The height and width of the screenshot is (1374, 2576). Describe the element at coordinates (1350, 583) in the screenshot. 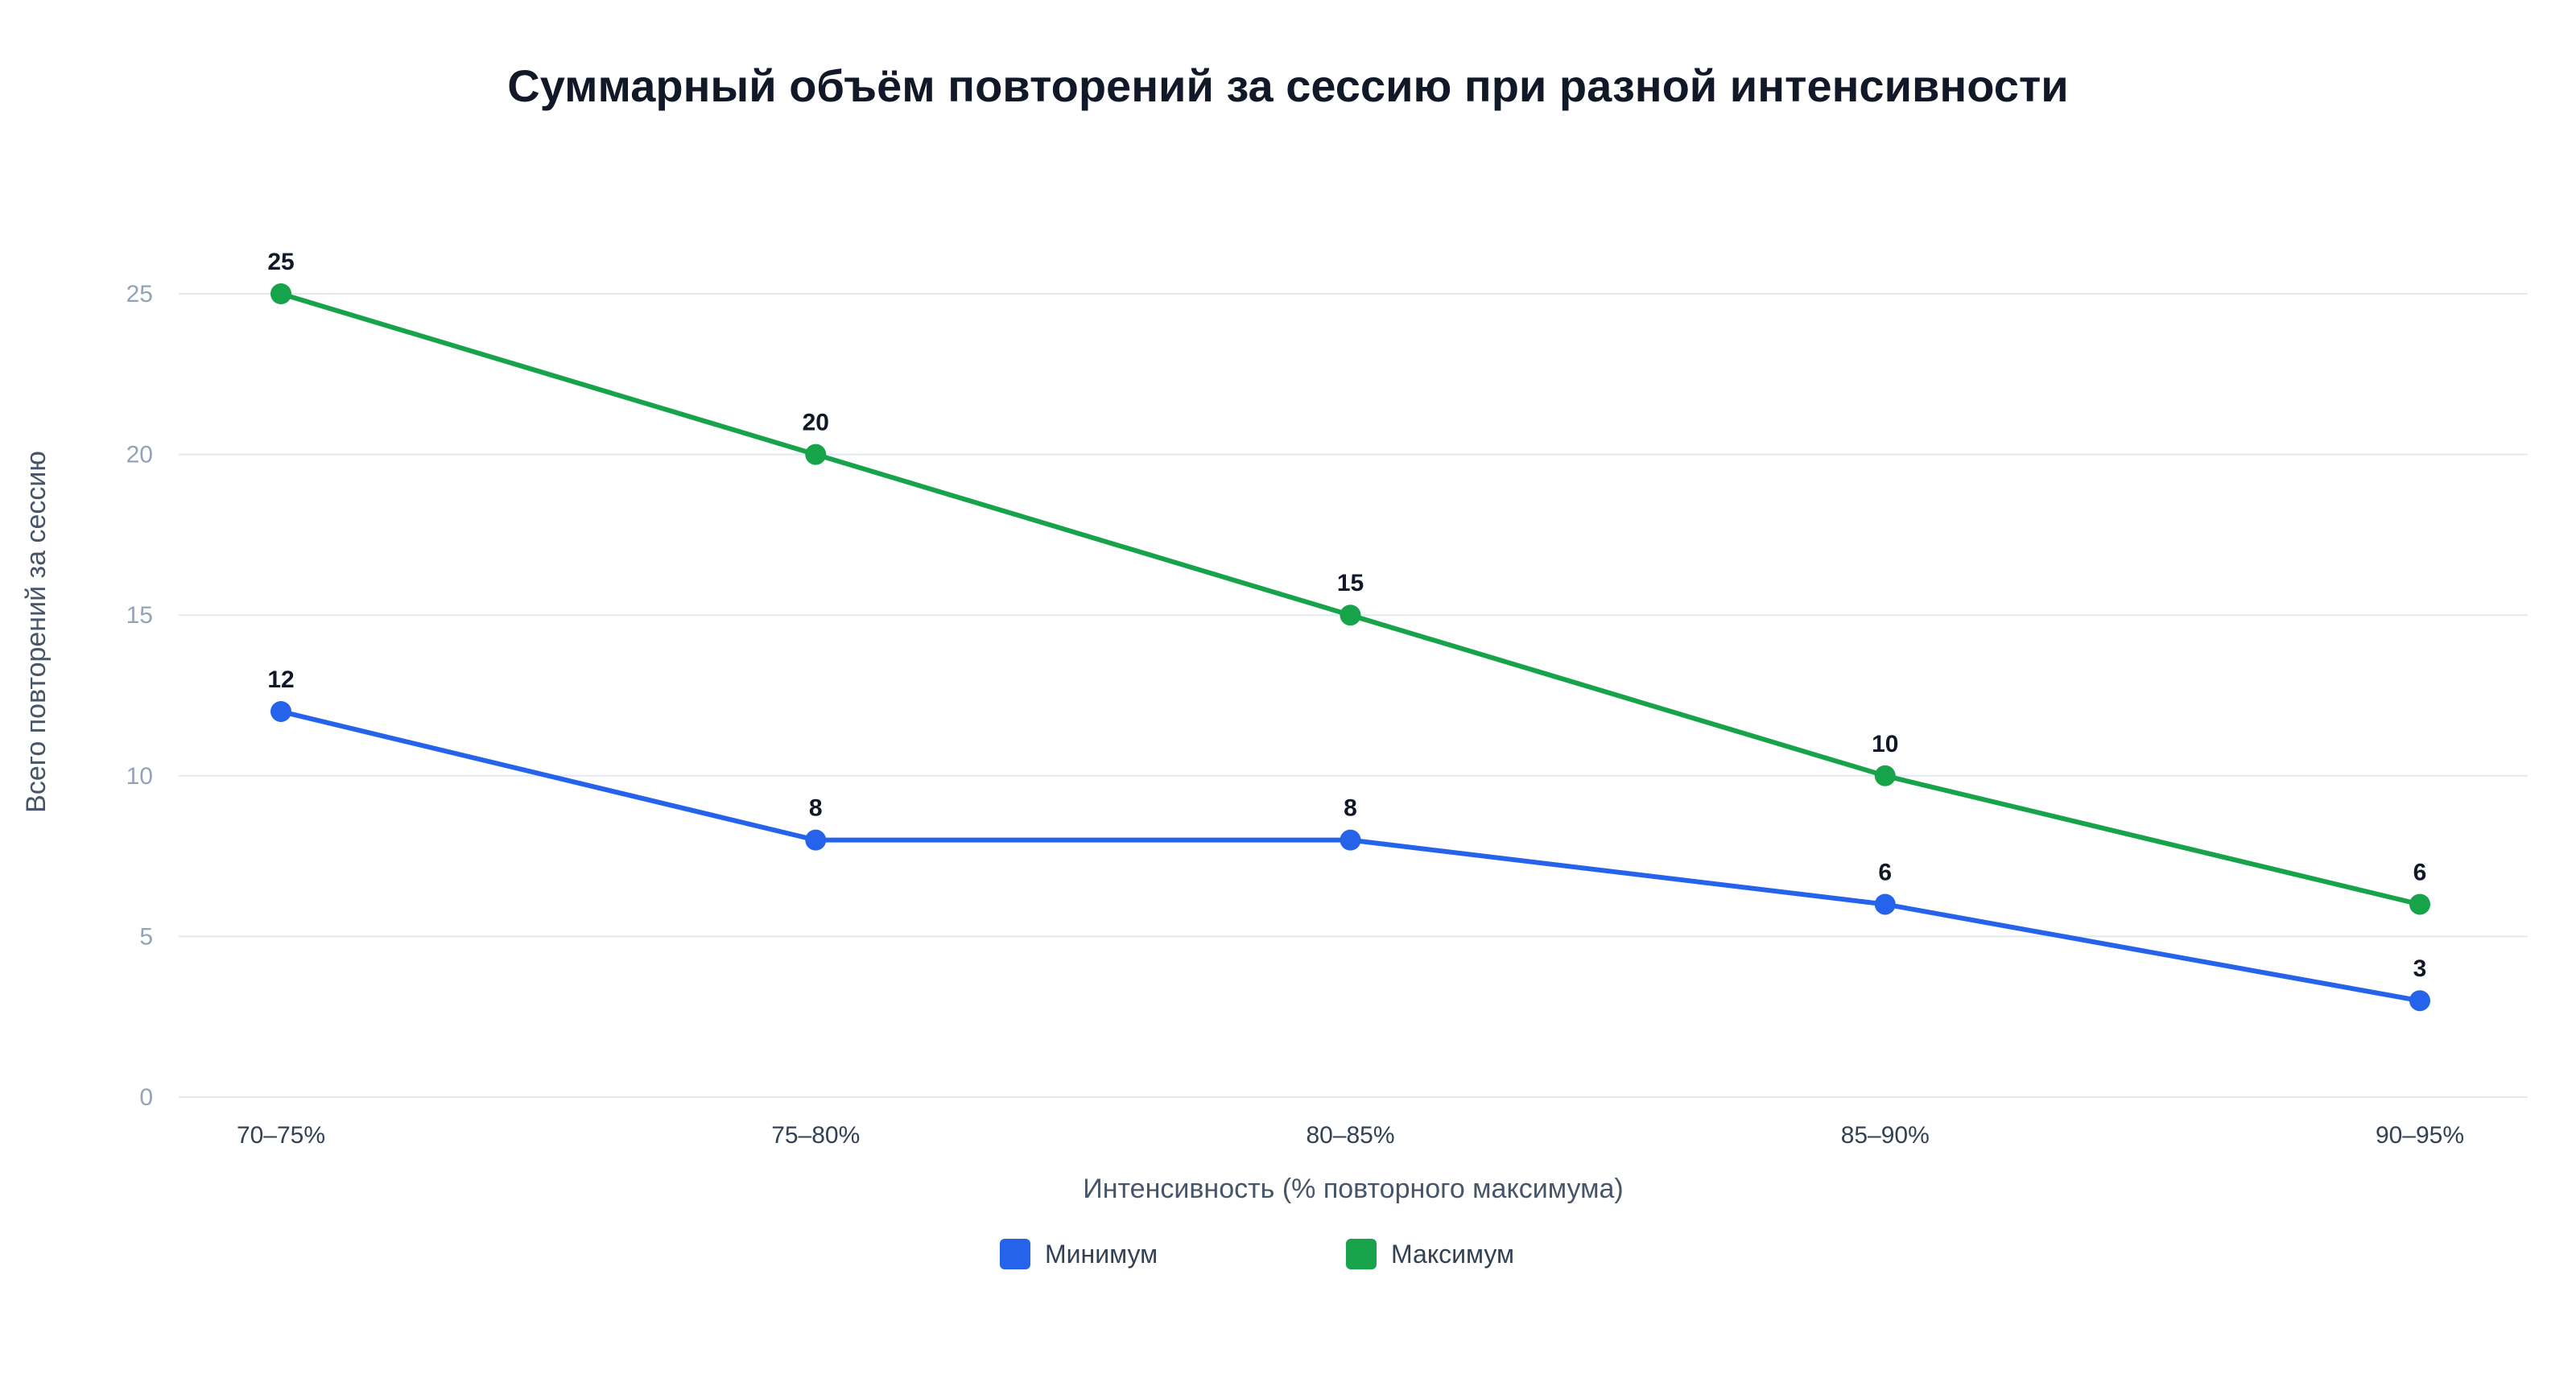

I see `data-label-1-2: 15` at that location.